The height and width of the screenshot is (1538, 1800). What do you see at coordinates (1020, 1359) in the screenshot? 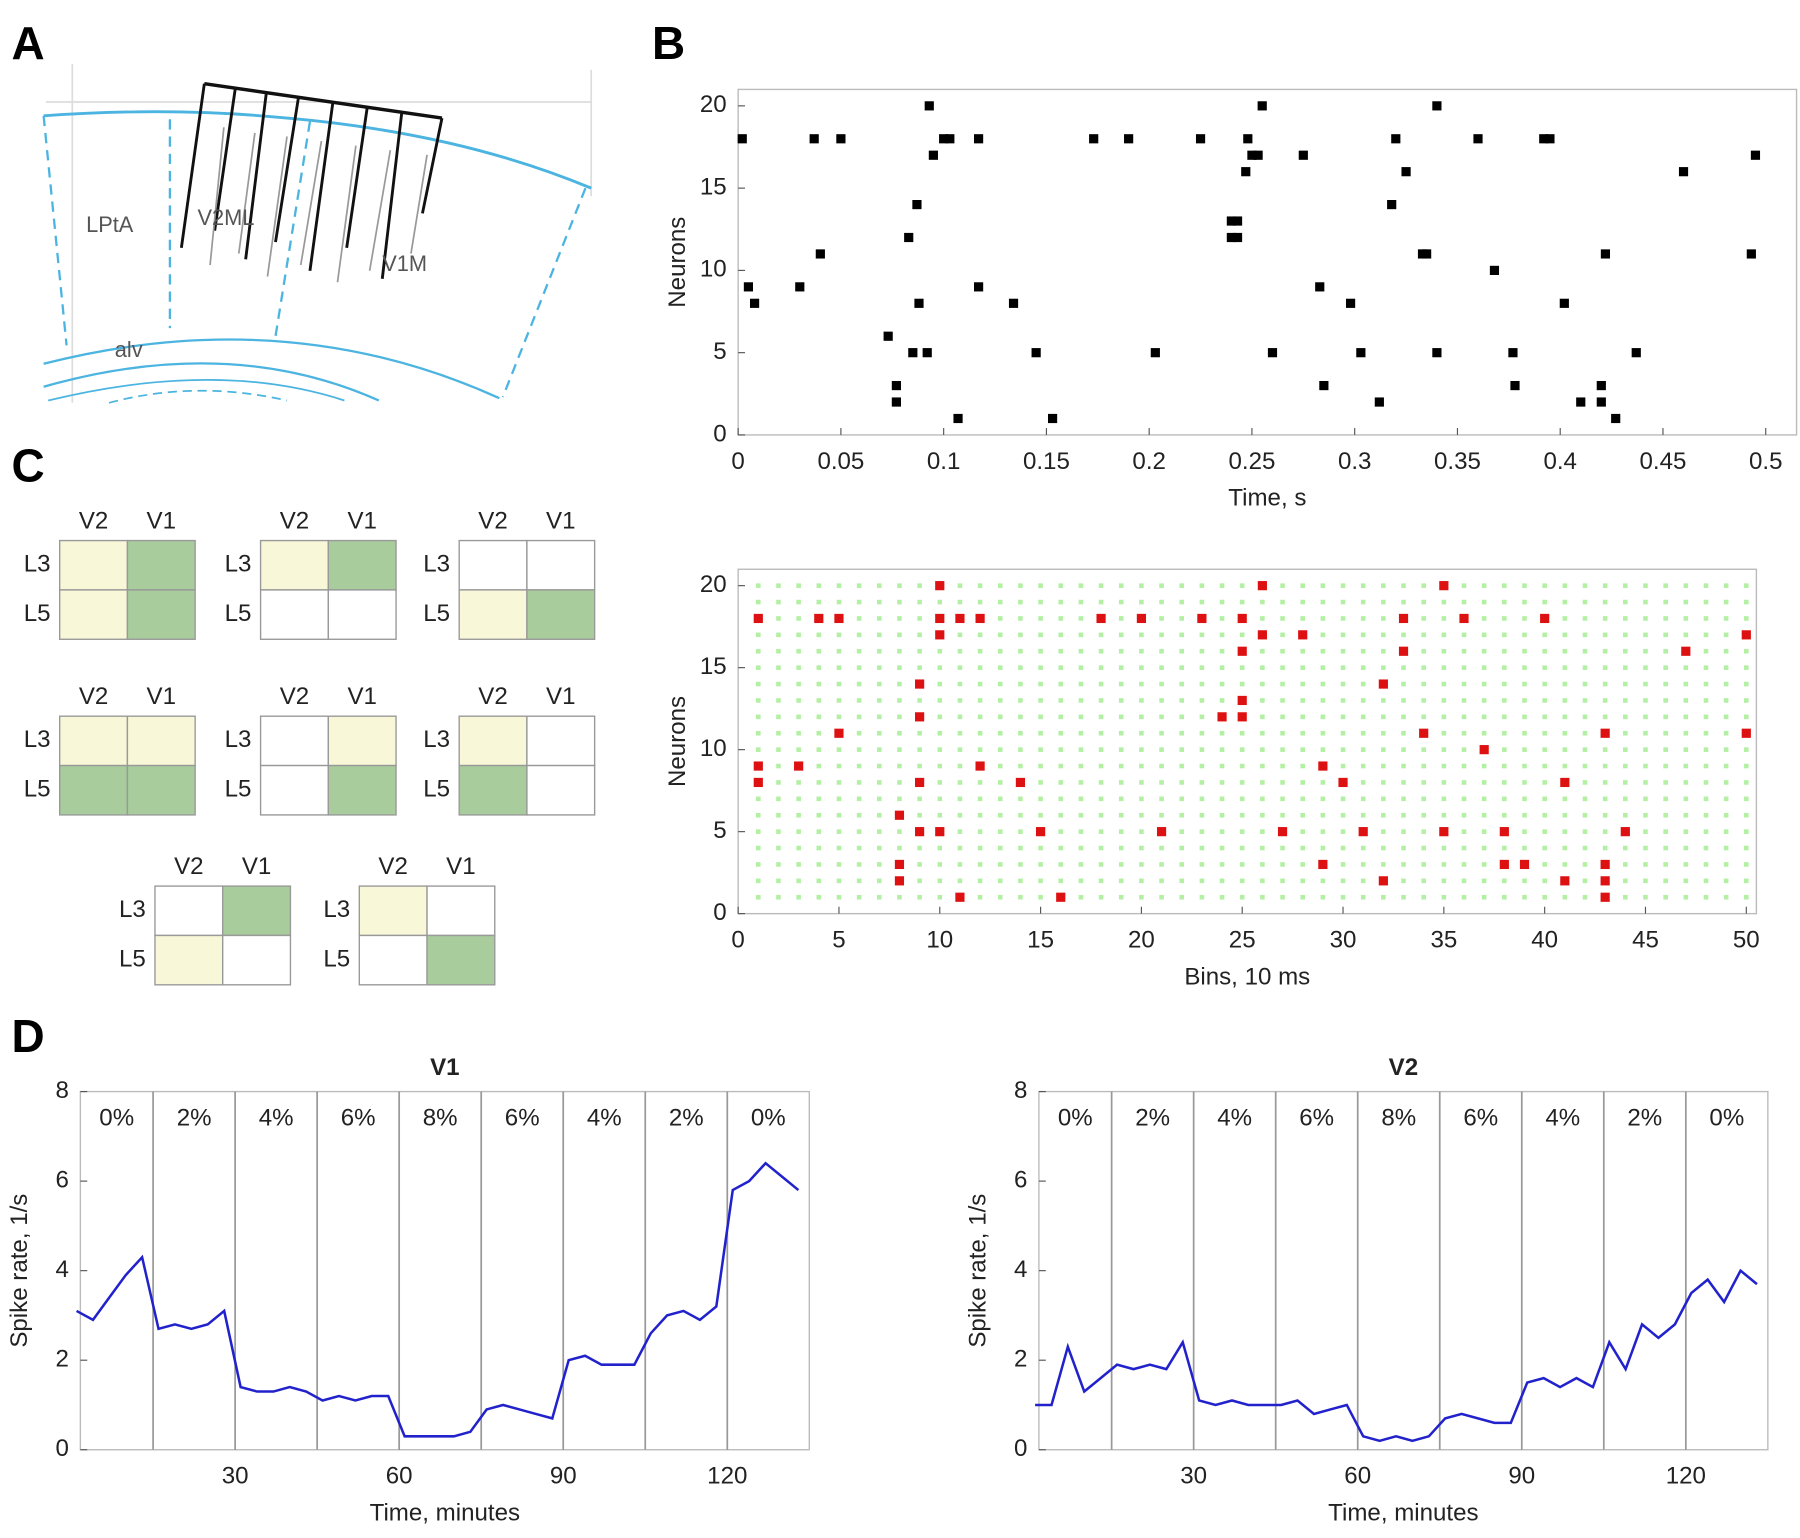
I see `y-tick-label: 2` at bounding box center [1020, 1359].